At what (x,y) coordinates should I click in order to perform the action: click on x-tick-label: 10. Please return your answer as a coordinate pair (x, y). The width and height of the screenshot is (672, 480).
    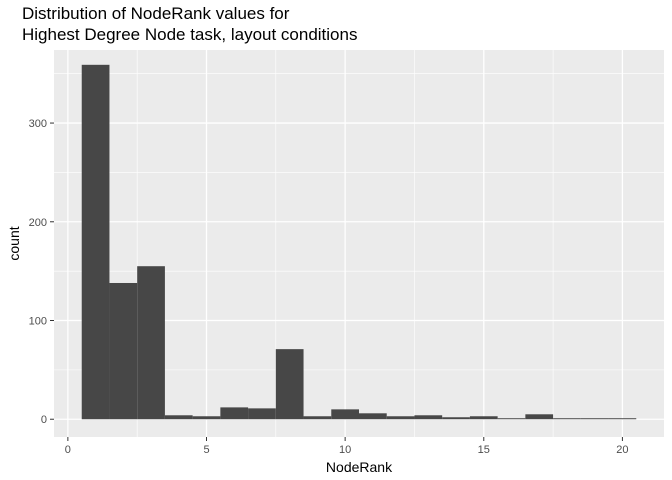
    Looking at the image, I should click on (345, 450).